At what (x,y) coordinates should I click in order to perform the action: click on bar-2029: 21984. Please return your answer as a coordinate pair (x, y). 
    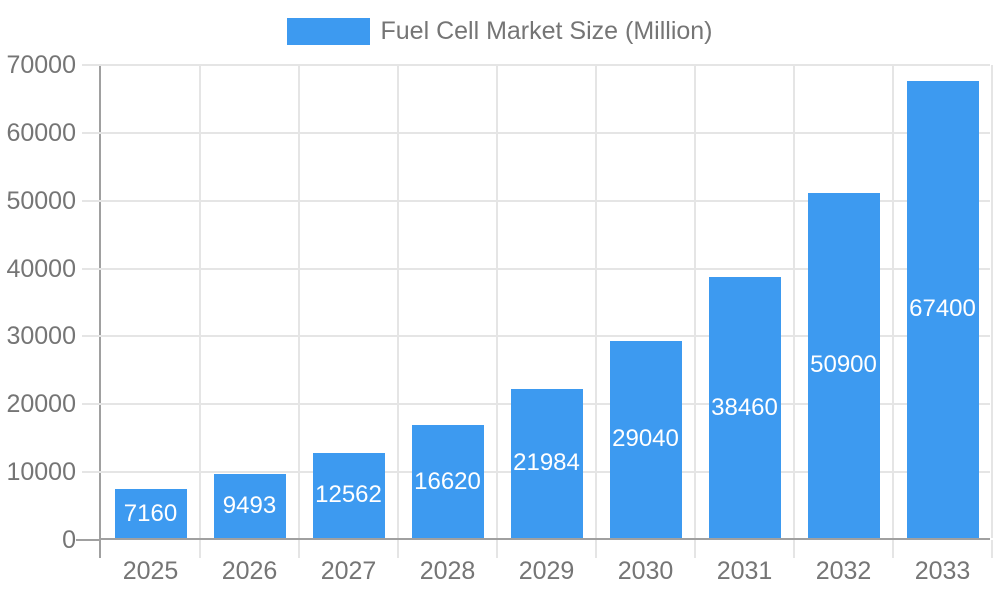
    Looking at the image, I should click on (546, 463).